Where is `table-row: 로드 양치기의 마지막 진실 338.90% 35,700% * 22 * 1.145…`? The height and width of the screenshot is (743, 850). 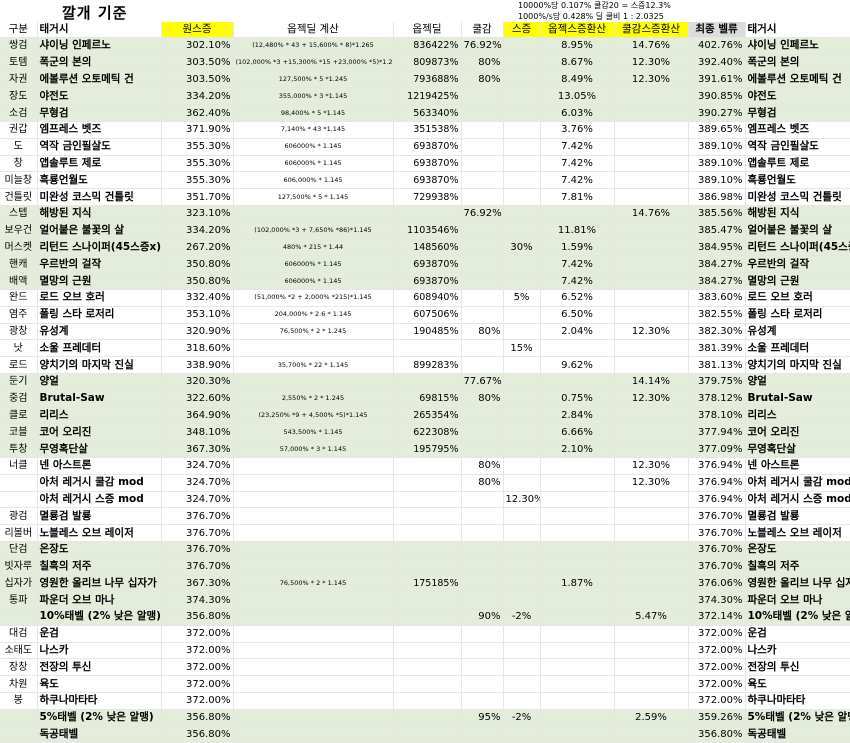 table-row: 로드 양치기의 마지막 진실 338.90% 35,700% * 22 * 1.145… is located at coordinates (425, 365).